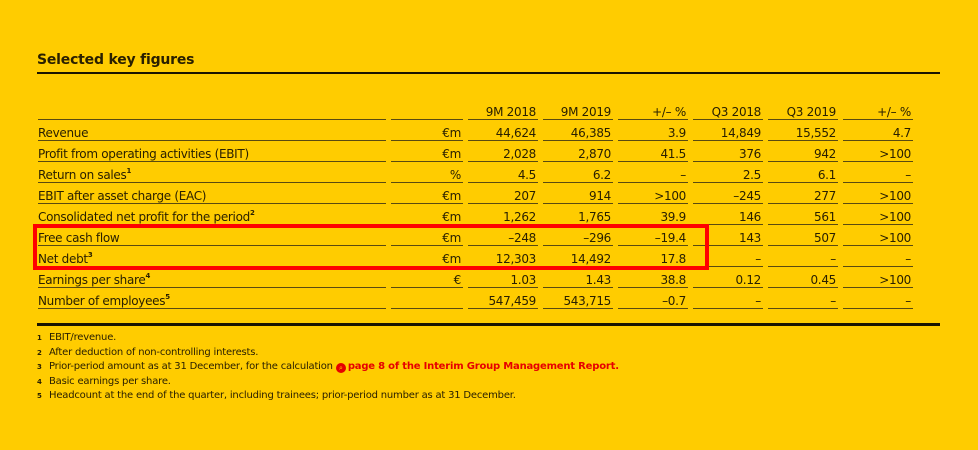 This screenshot has height=450, width=978. I want to click on row-label: Consolidated net profit for the period2, so click(212, 214).